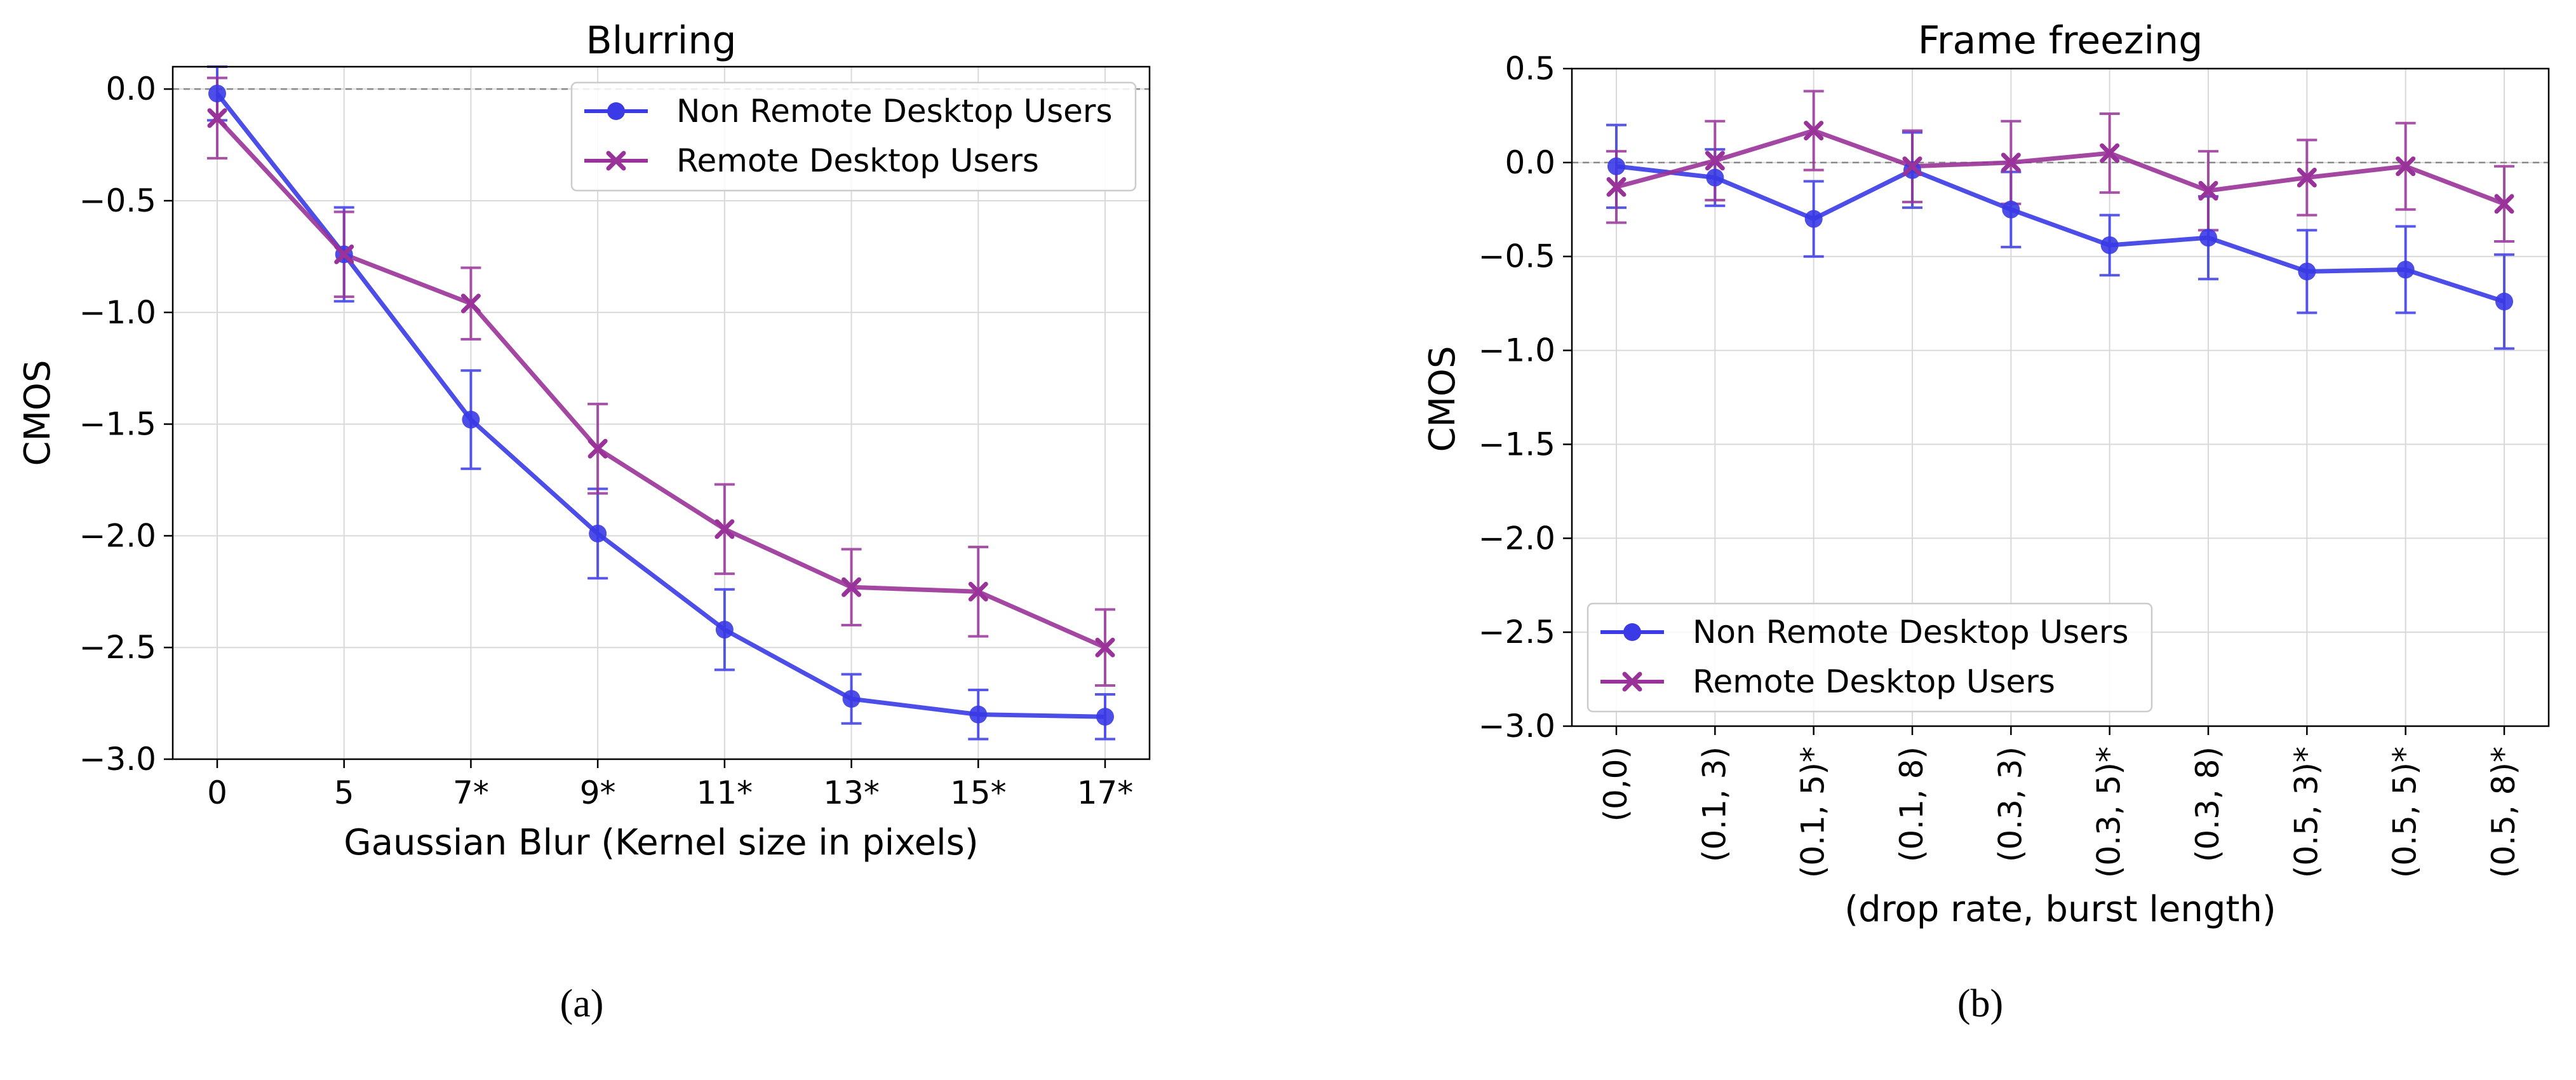  I want to click on x-tick-label: 17*, so click(1105, 792).